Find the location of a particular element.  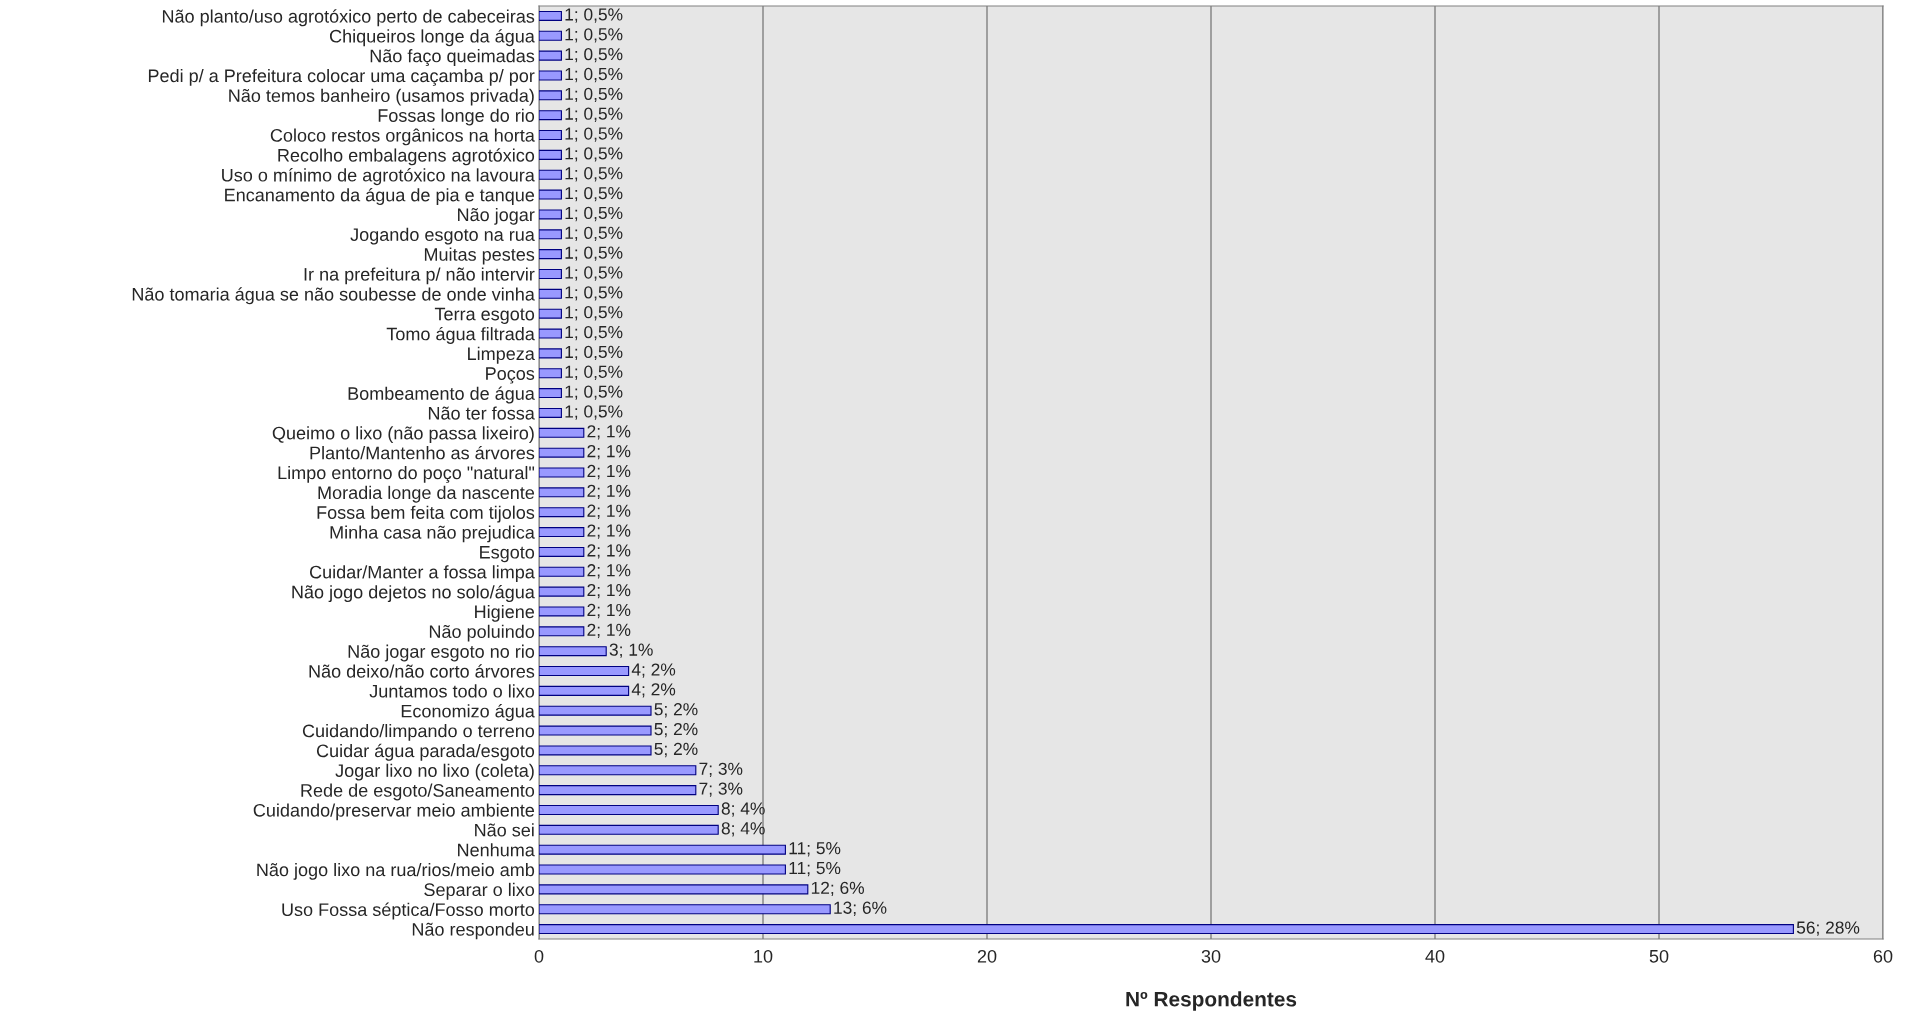

y-tick-label: Uso Fossa séptica/Fosso morto is located at coordinates (408, 911).